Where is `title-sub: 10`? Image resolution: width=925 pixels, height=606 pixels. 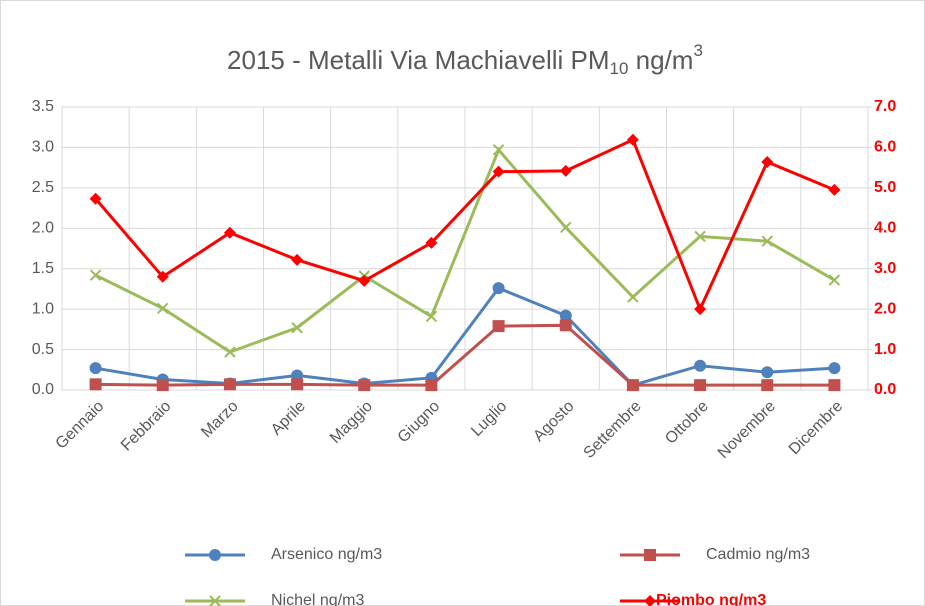 title-sub: 10 is located at coordinates (619, 68).